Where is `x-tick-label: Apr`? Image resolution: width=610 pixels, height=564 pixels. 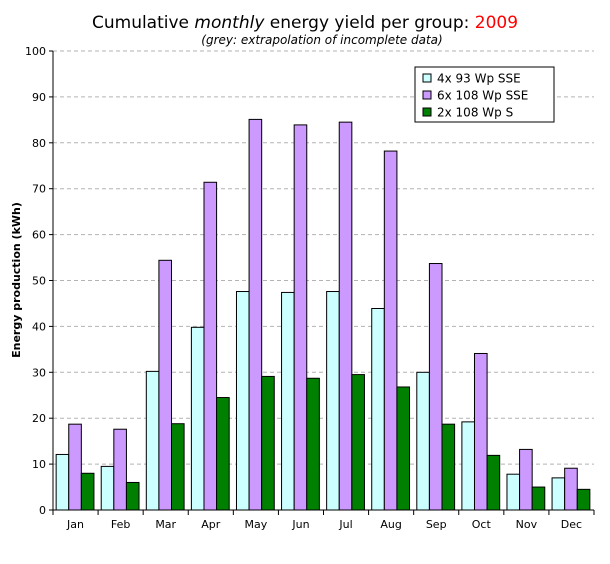
x-tick-label: Apr is located at coordinates (211, 524).